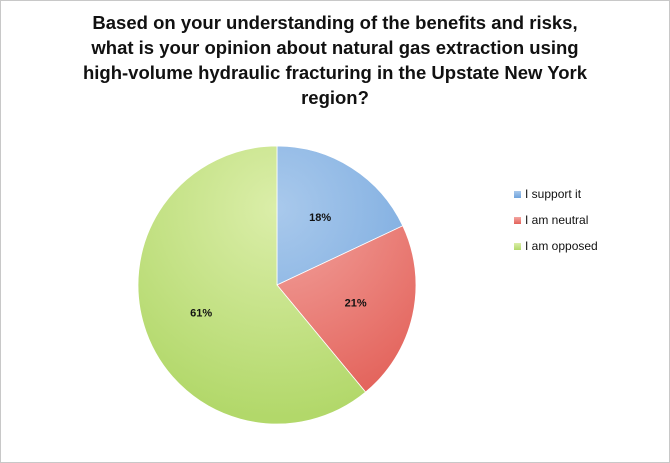  I want to click on pie-slice-neutral, so click(346, 309).